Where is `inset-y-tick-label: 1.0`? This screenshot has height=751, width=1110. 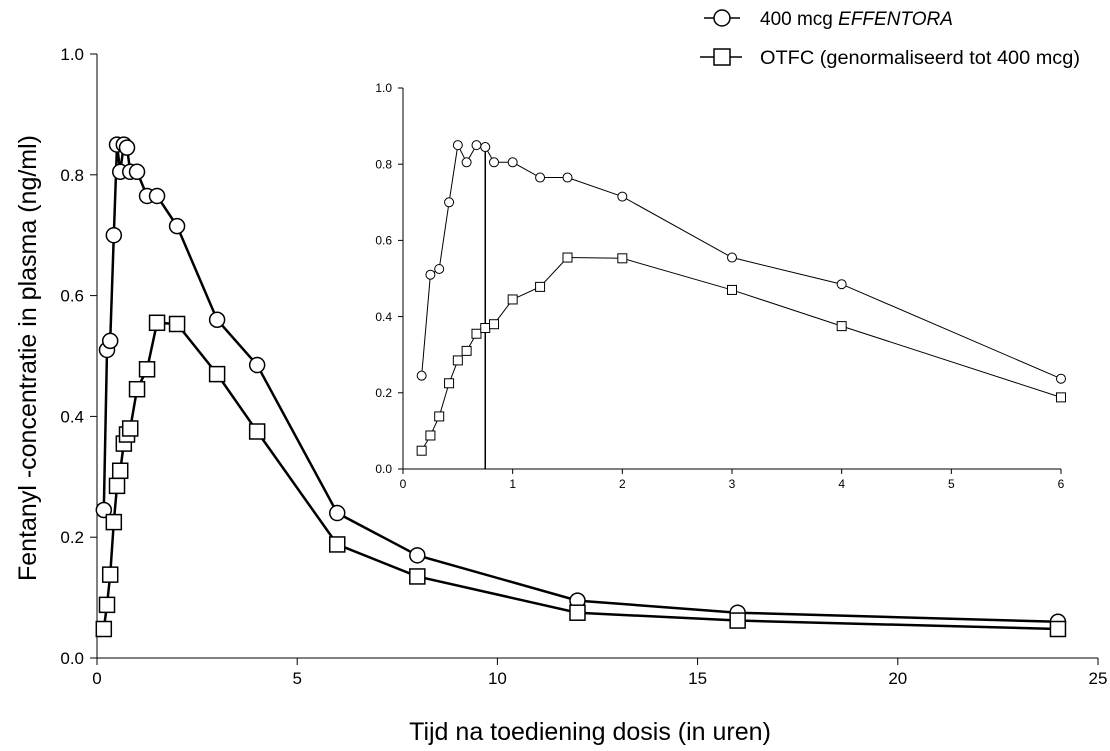 inset-y-tick-label: 1.0 is located at coordinates (383, 88).